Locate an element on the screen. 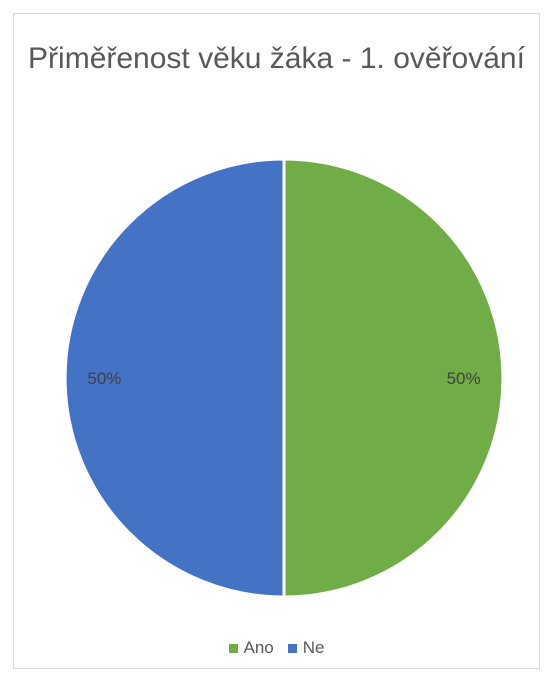  legend-item-ano: Ano is located at coordinates (251, 648).